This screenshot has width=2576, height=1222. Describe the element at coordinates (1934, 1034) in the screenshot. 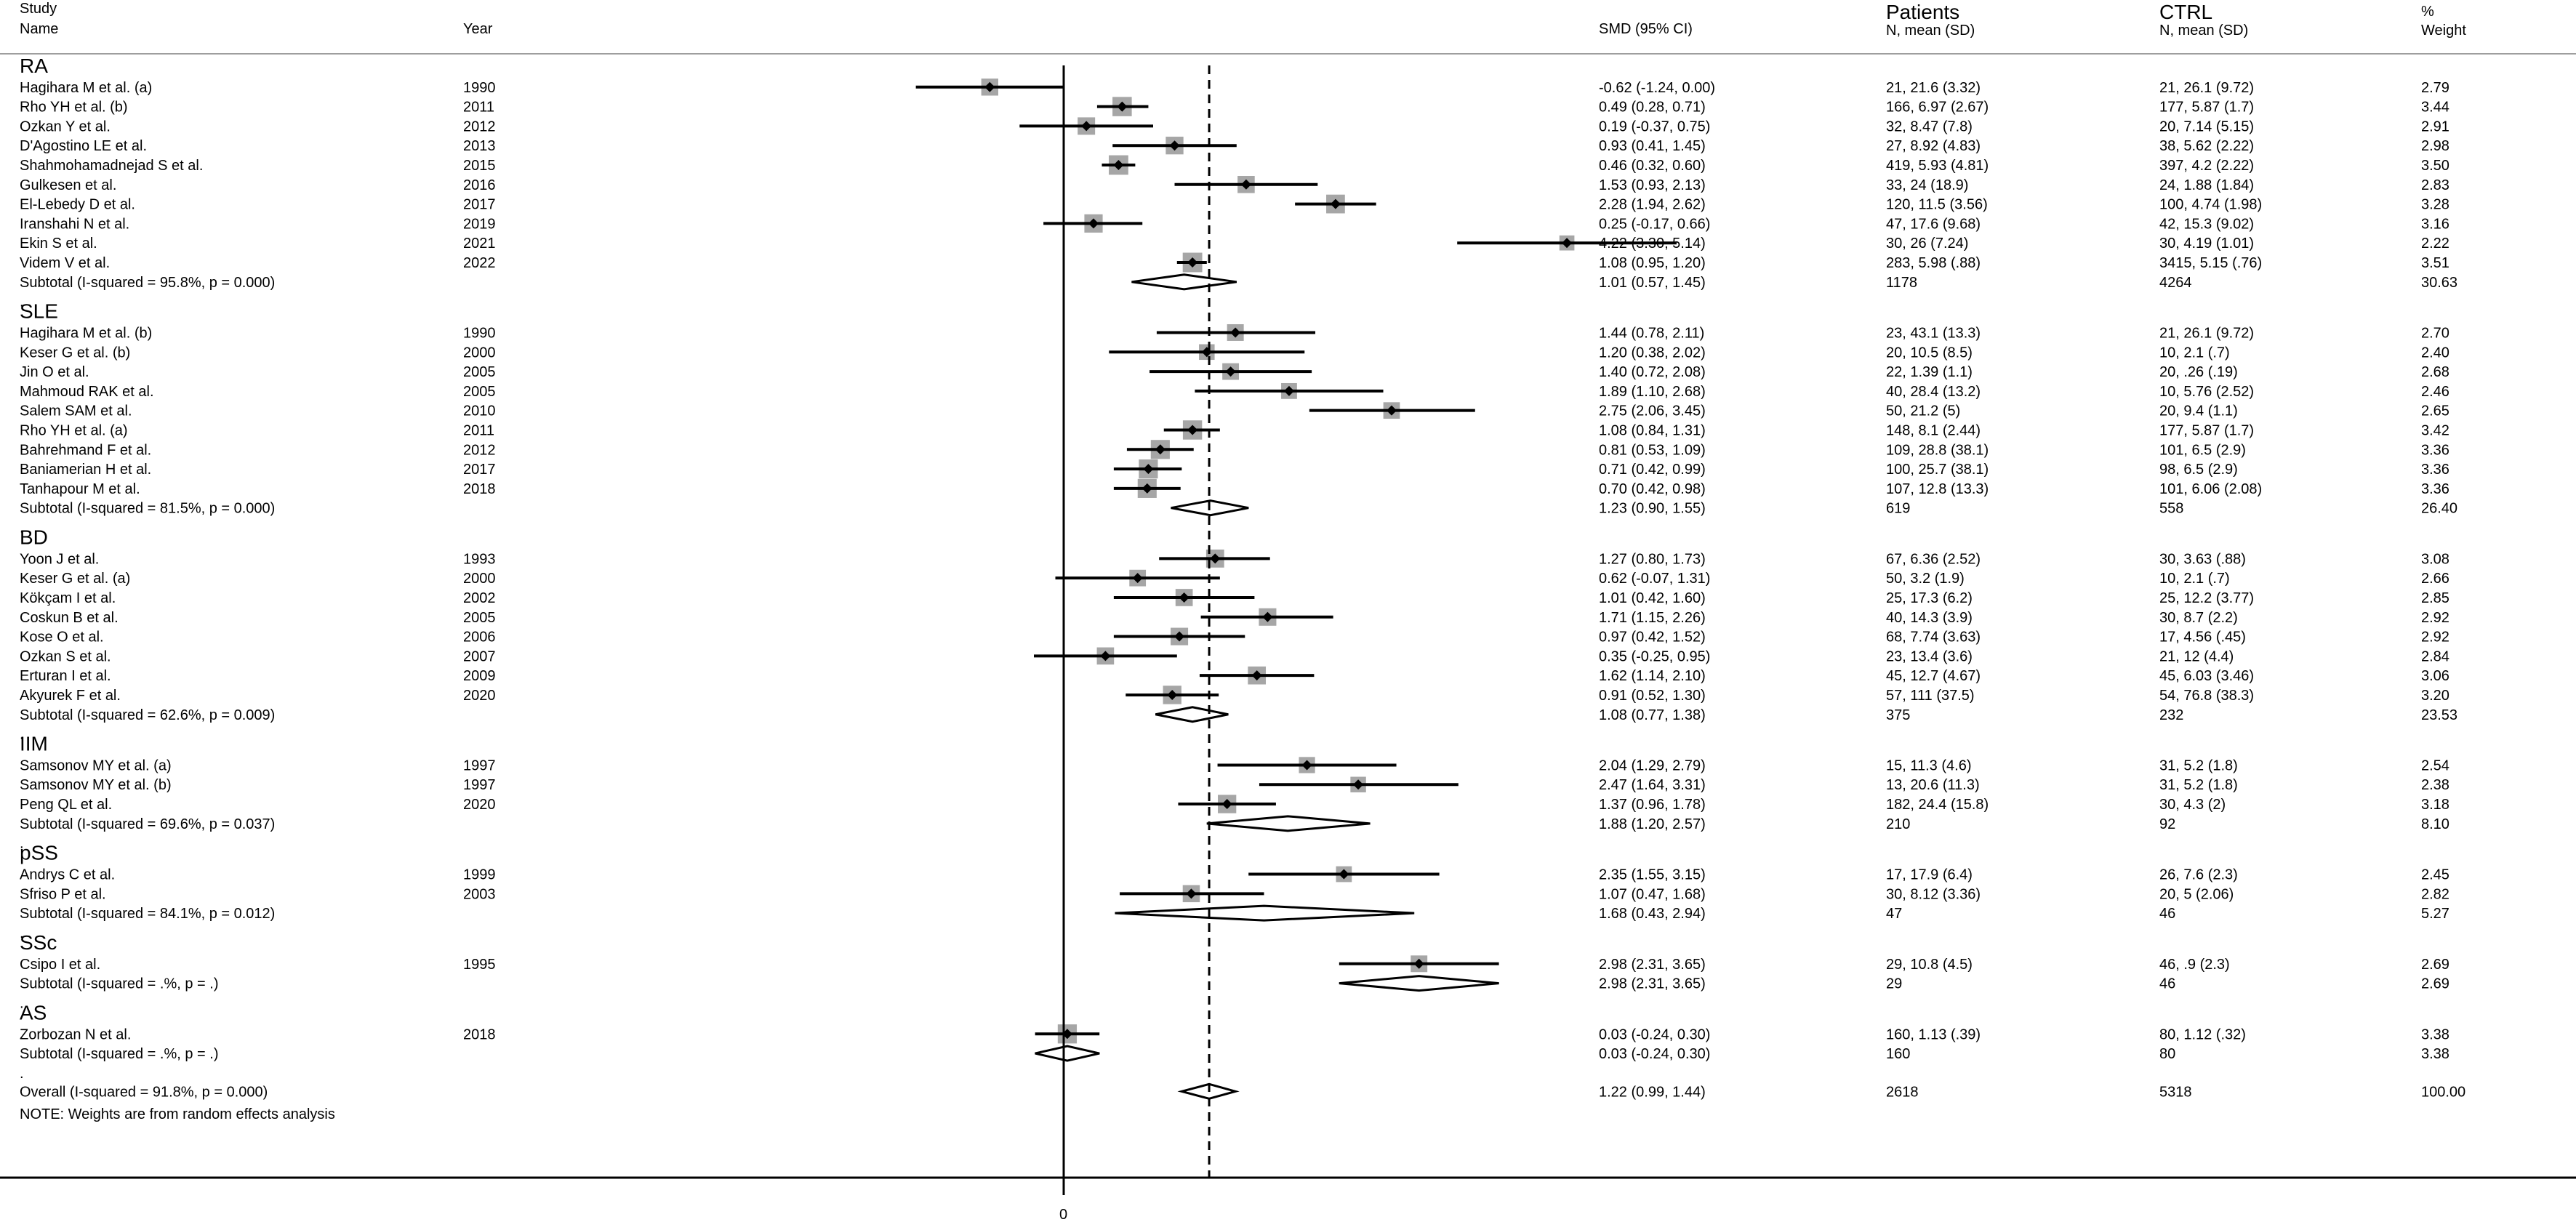

I see `patients-value: 160, 1.13 (.39)` at that location.